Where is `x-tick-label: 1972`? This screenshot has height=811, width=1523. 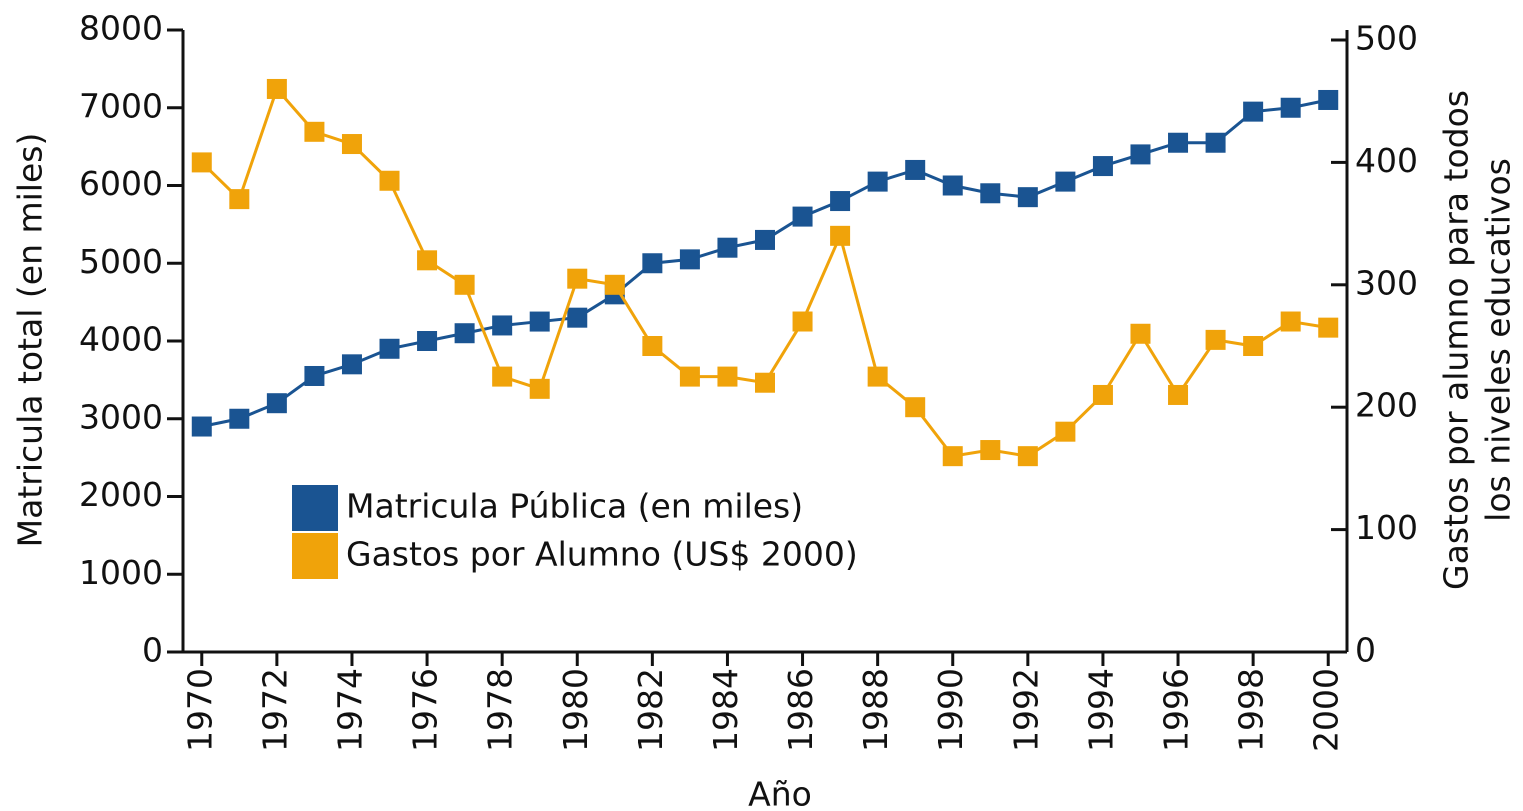 x-tick-label: 1972 is located at coordinates (274, 710).